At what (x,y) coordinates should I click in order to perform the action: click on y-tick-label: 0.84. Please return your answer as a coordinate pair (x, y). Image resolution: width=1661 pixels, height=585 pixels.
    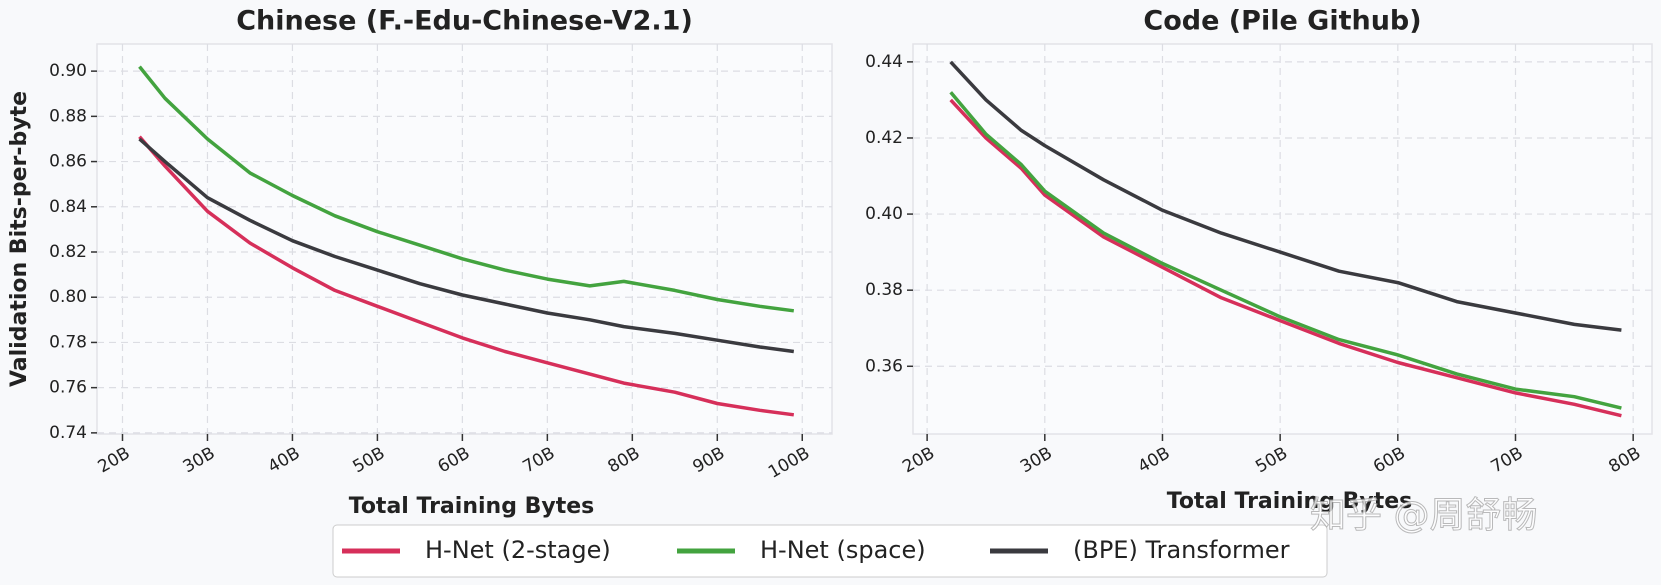
    Looking at the image, I should click on (68, 207).